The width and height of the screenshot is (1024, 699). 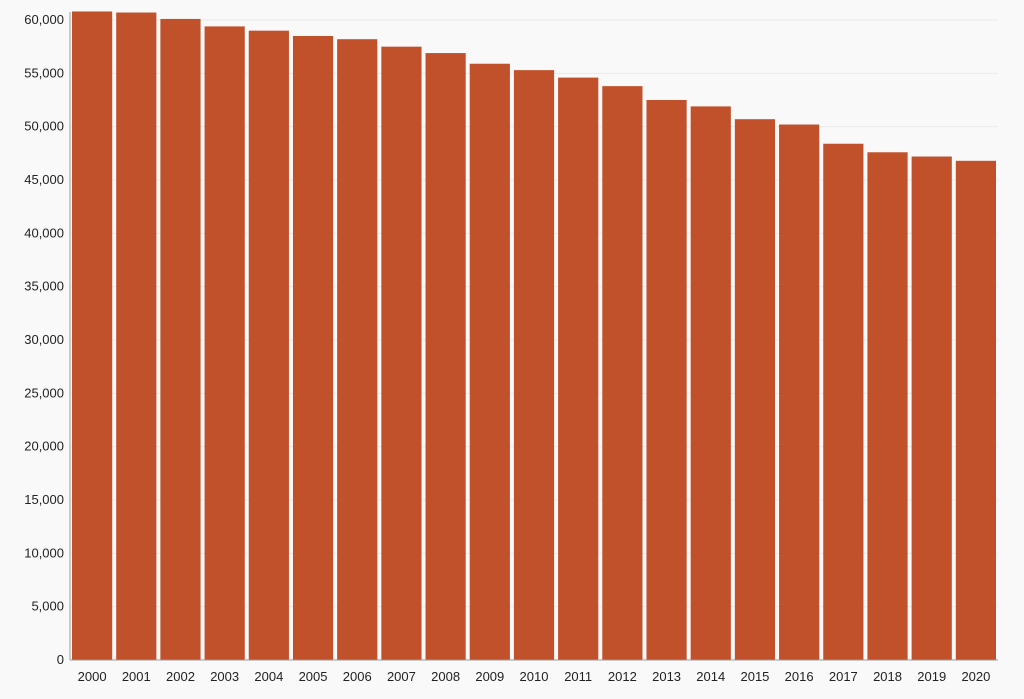 What do you see at coordinates (60, 659) in the screenshot?
I see `y-tick-label: 0` at bounding box center [60, 659].